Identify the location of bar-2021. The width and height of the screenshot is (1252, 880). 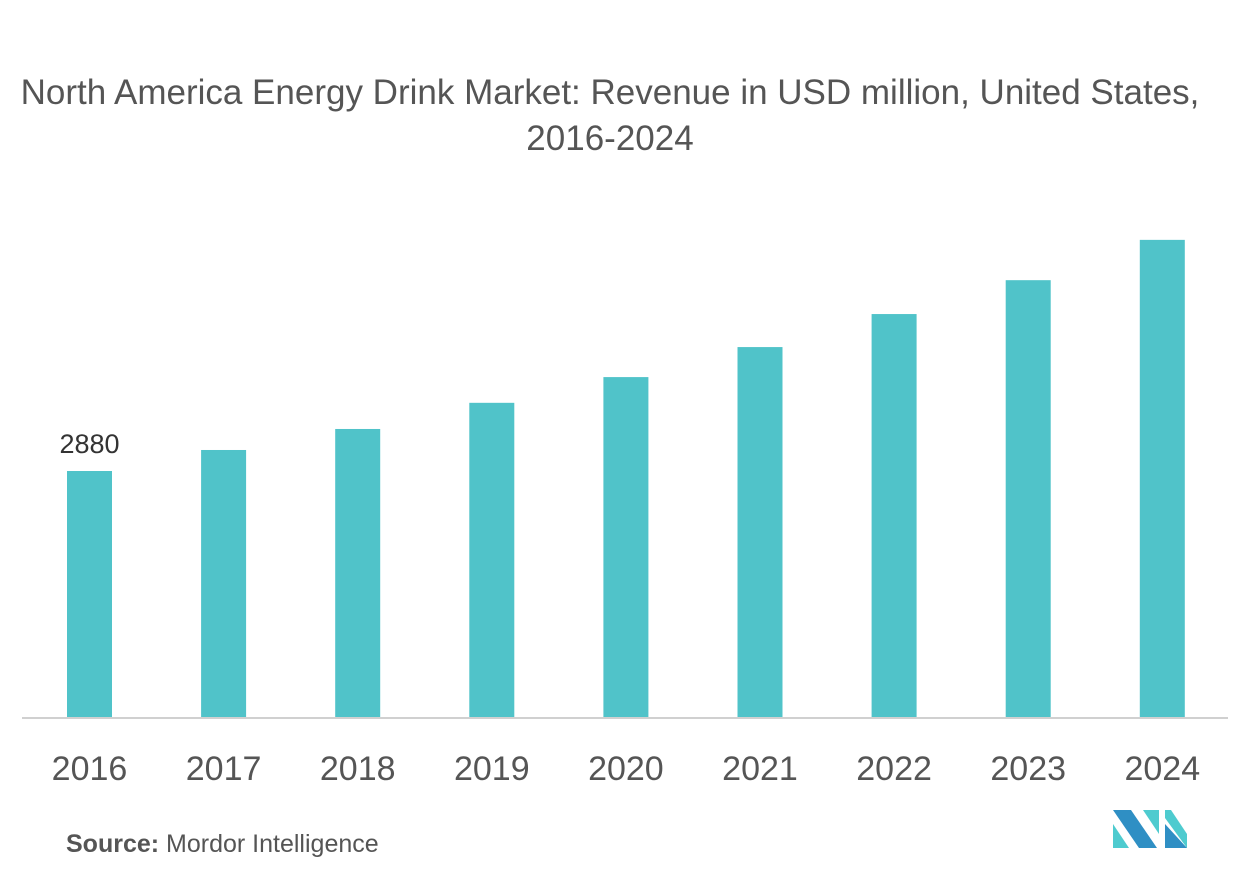
(760, 532).